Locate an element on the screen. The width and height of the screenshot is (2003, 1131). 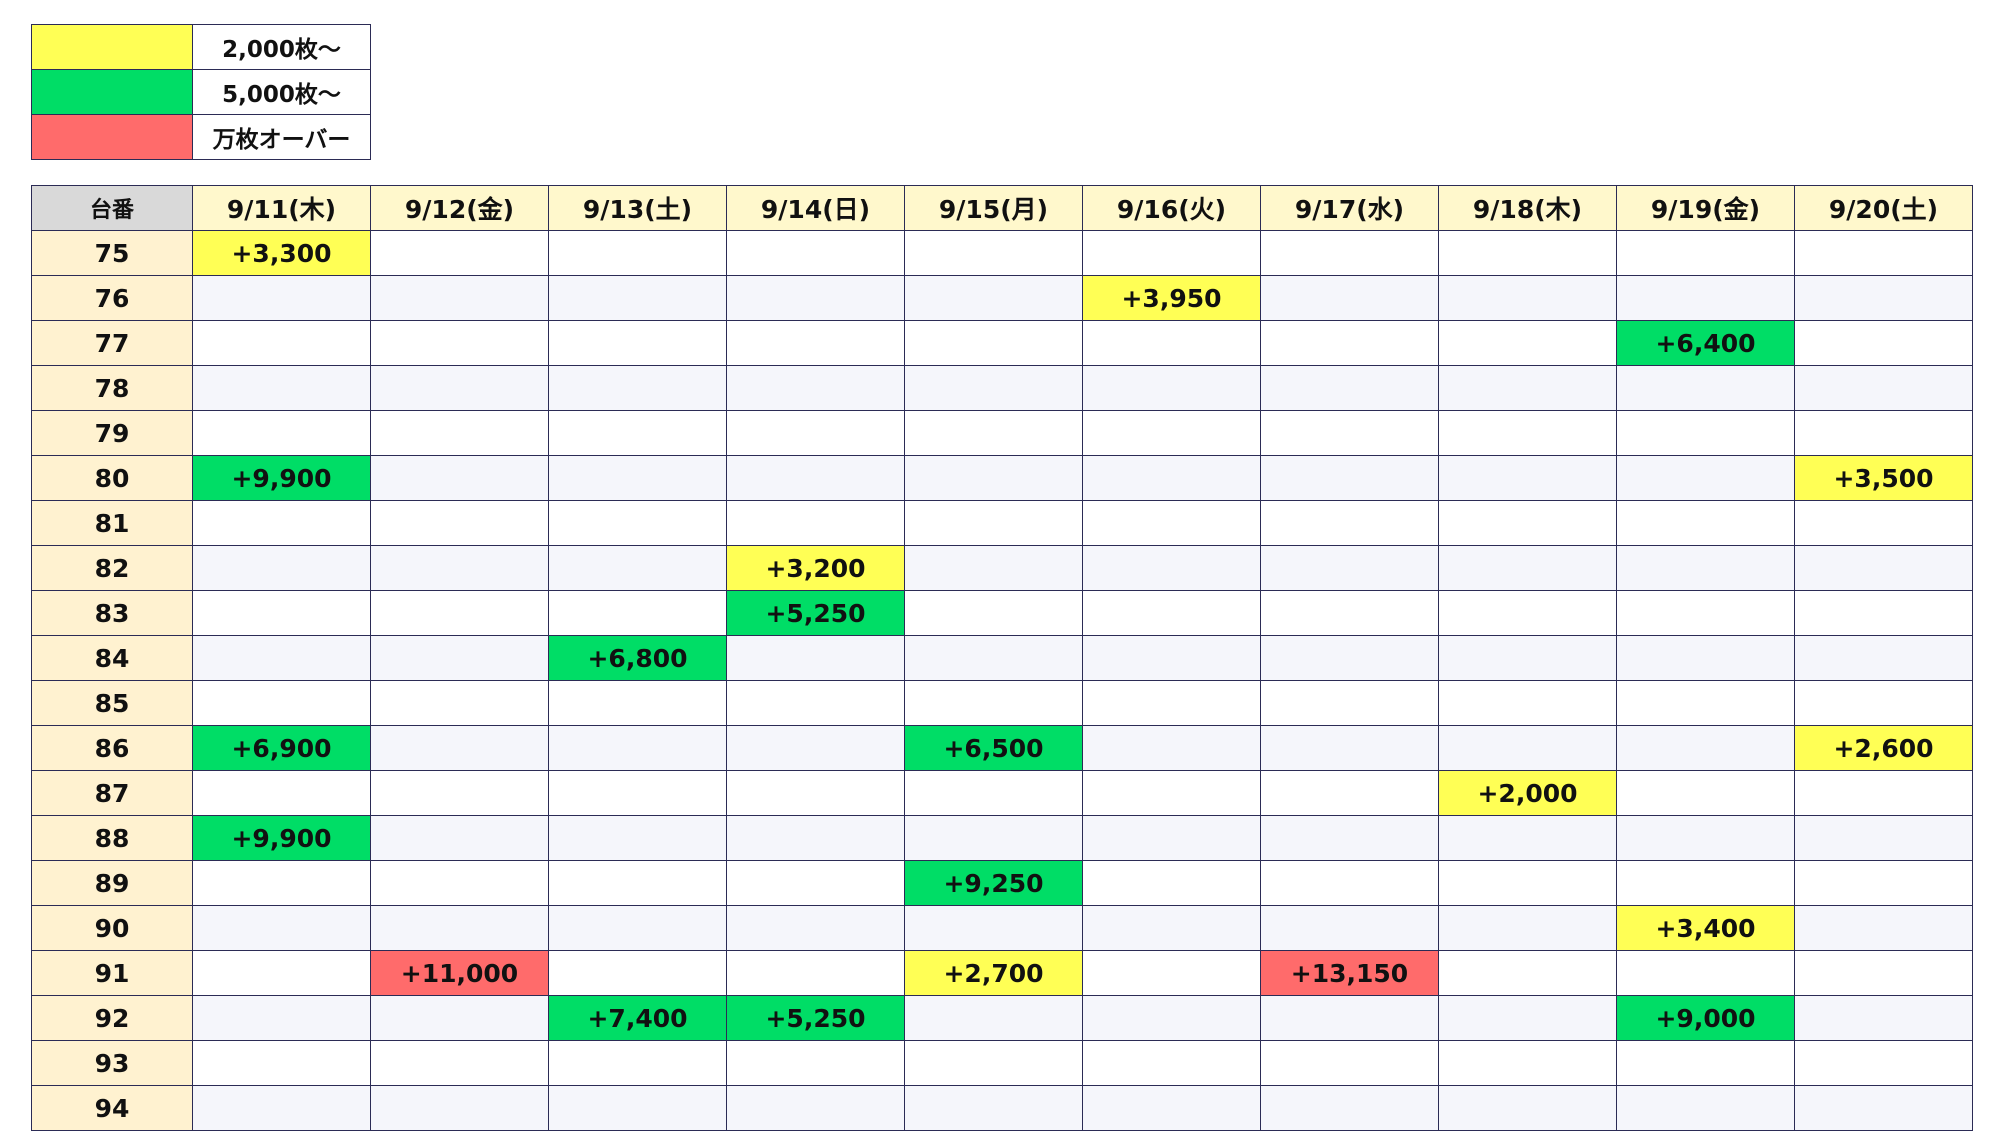
row-label: 85 is located at coordinates (112, 703).